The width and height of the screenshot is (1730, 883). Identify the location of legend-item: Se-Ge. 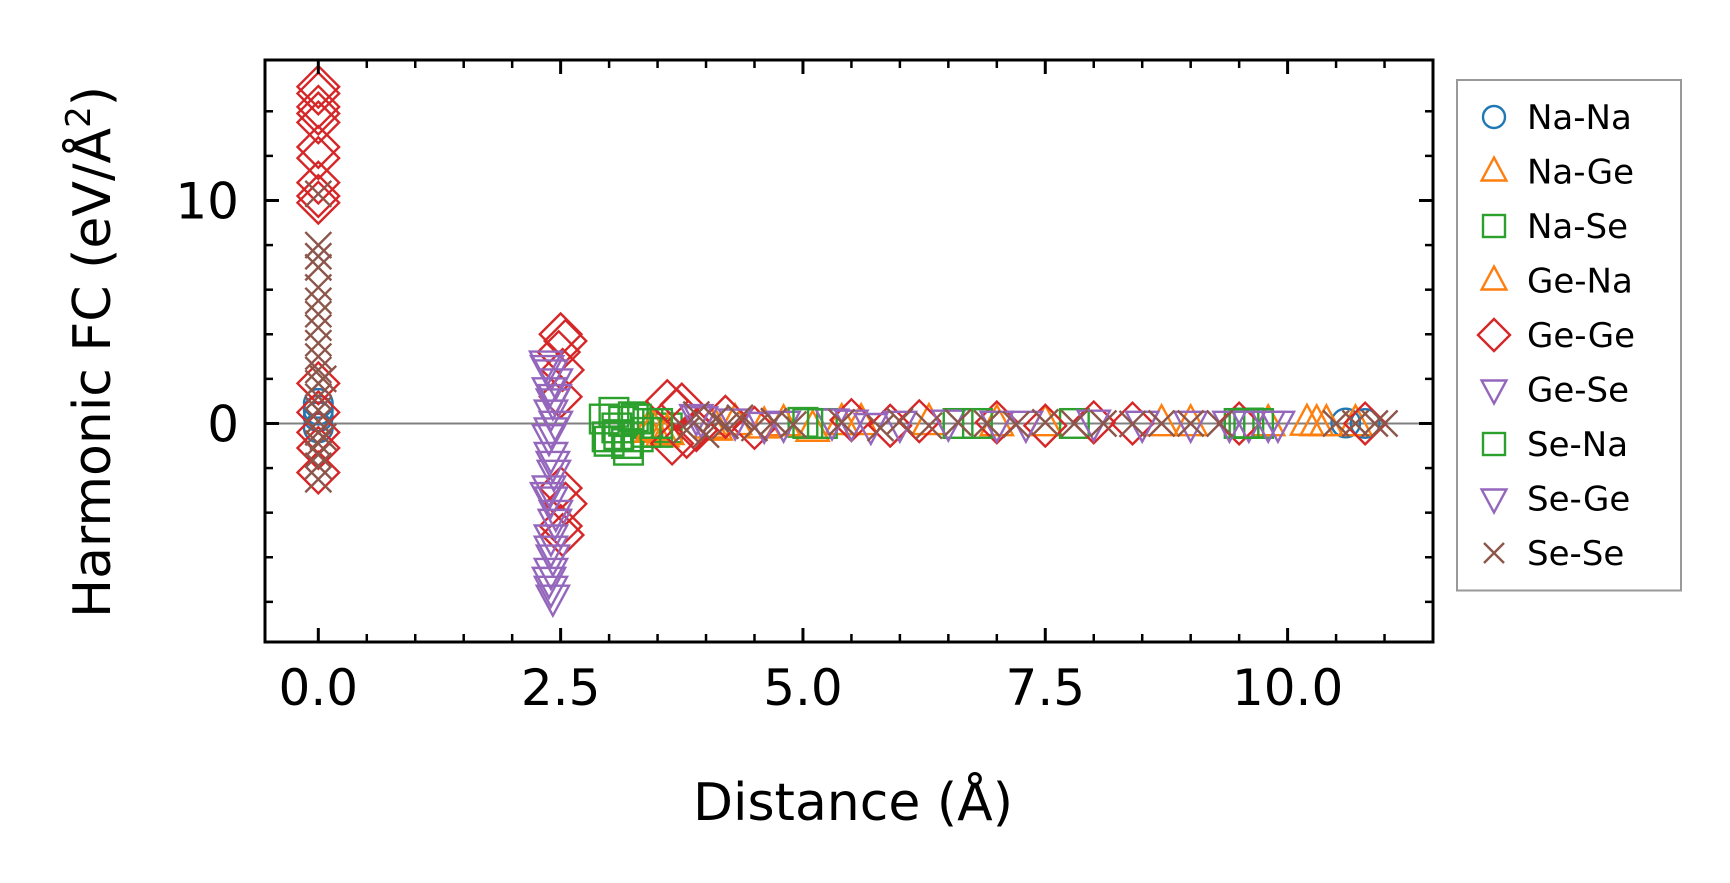
(1554, 500).